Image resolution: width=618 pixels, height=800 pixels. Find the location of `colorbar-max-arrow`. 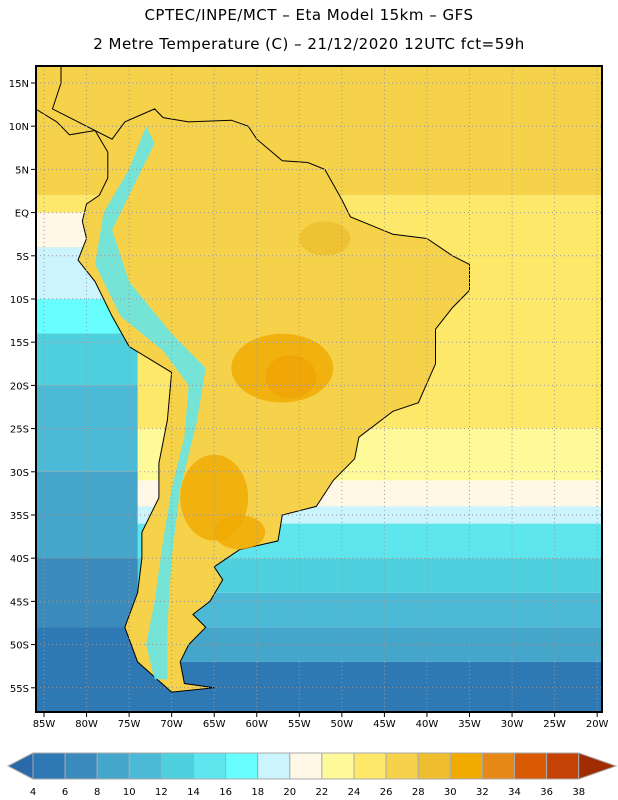

colorbar-max-arrow is located at coordinates (598, 766).